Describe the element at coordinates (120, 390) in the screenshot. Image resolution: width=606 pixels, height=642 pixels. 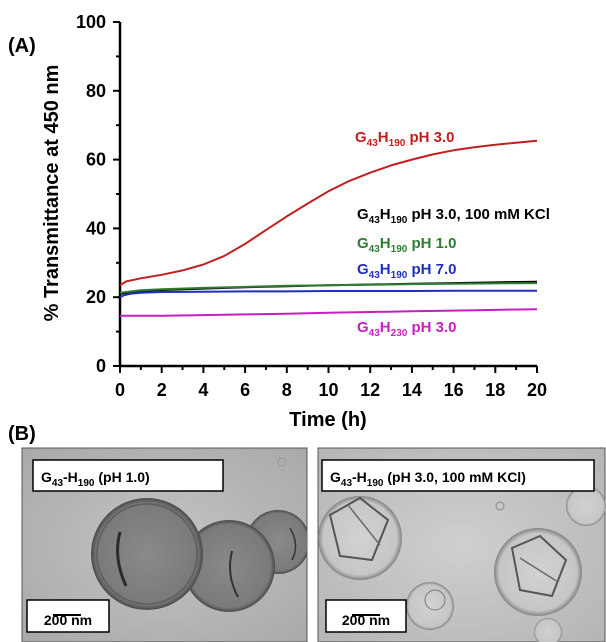
I see `x-tick-label: 0` at that location.